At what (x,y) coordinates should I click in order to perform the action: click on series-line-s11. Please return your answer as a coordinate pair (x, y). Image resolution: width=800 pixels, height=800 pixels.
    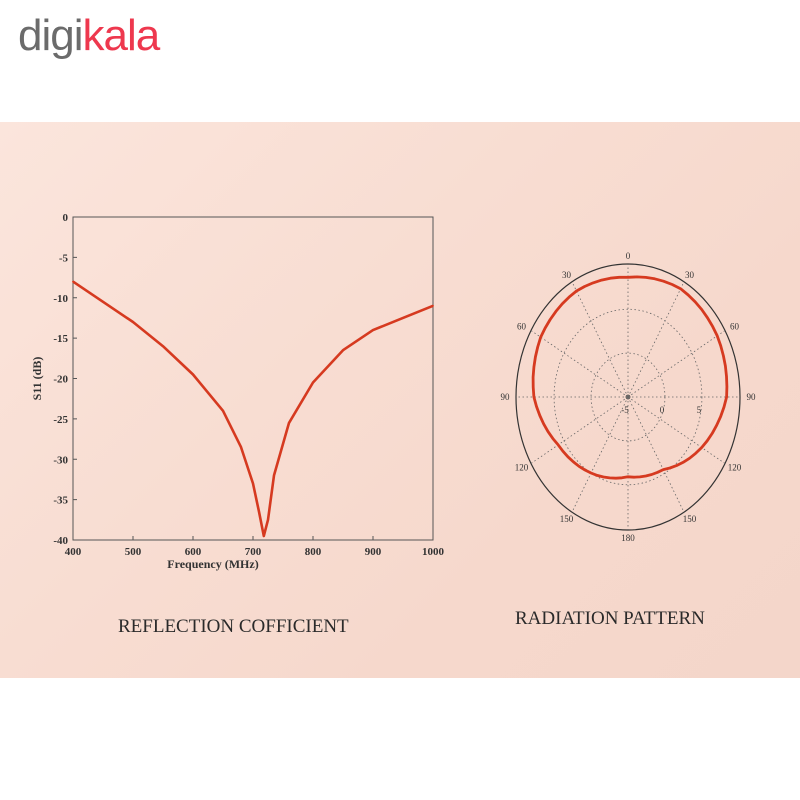
    Looking at the image, I should click on (253, 409).